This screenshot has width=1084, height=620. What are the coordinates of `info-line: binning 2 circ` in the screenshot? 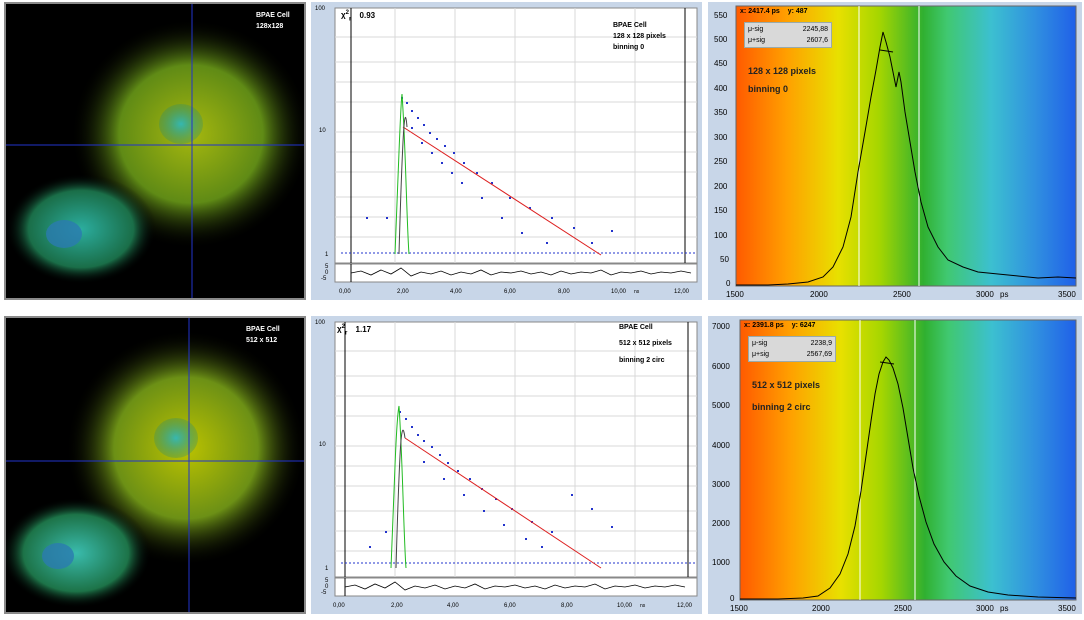 It's located at (642, 360).